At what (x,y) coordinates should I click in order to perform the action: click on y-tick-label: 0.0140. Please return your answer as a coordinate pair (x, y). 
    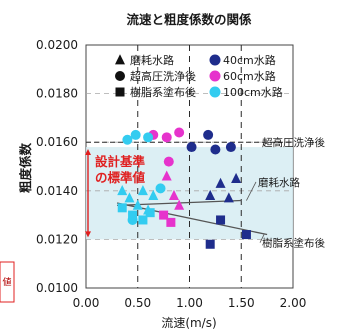
    Looking at the image, I should click on (57, 191).